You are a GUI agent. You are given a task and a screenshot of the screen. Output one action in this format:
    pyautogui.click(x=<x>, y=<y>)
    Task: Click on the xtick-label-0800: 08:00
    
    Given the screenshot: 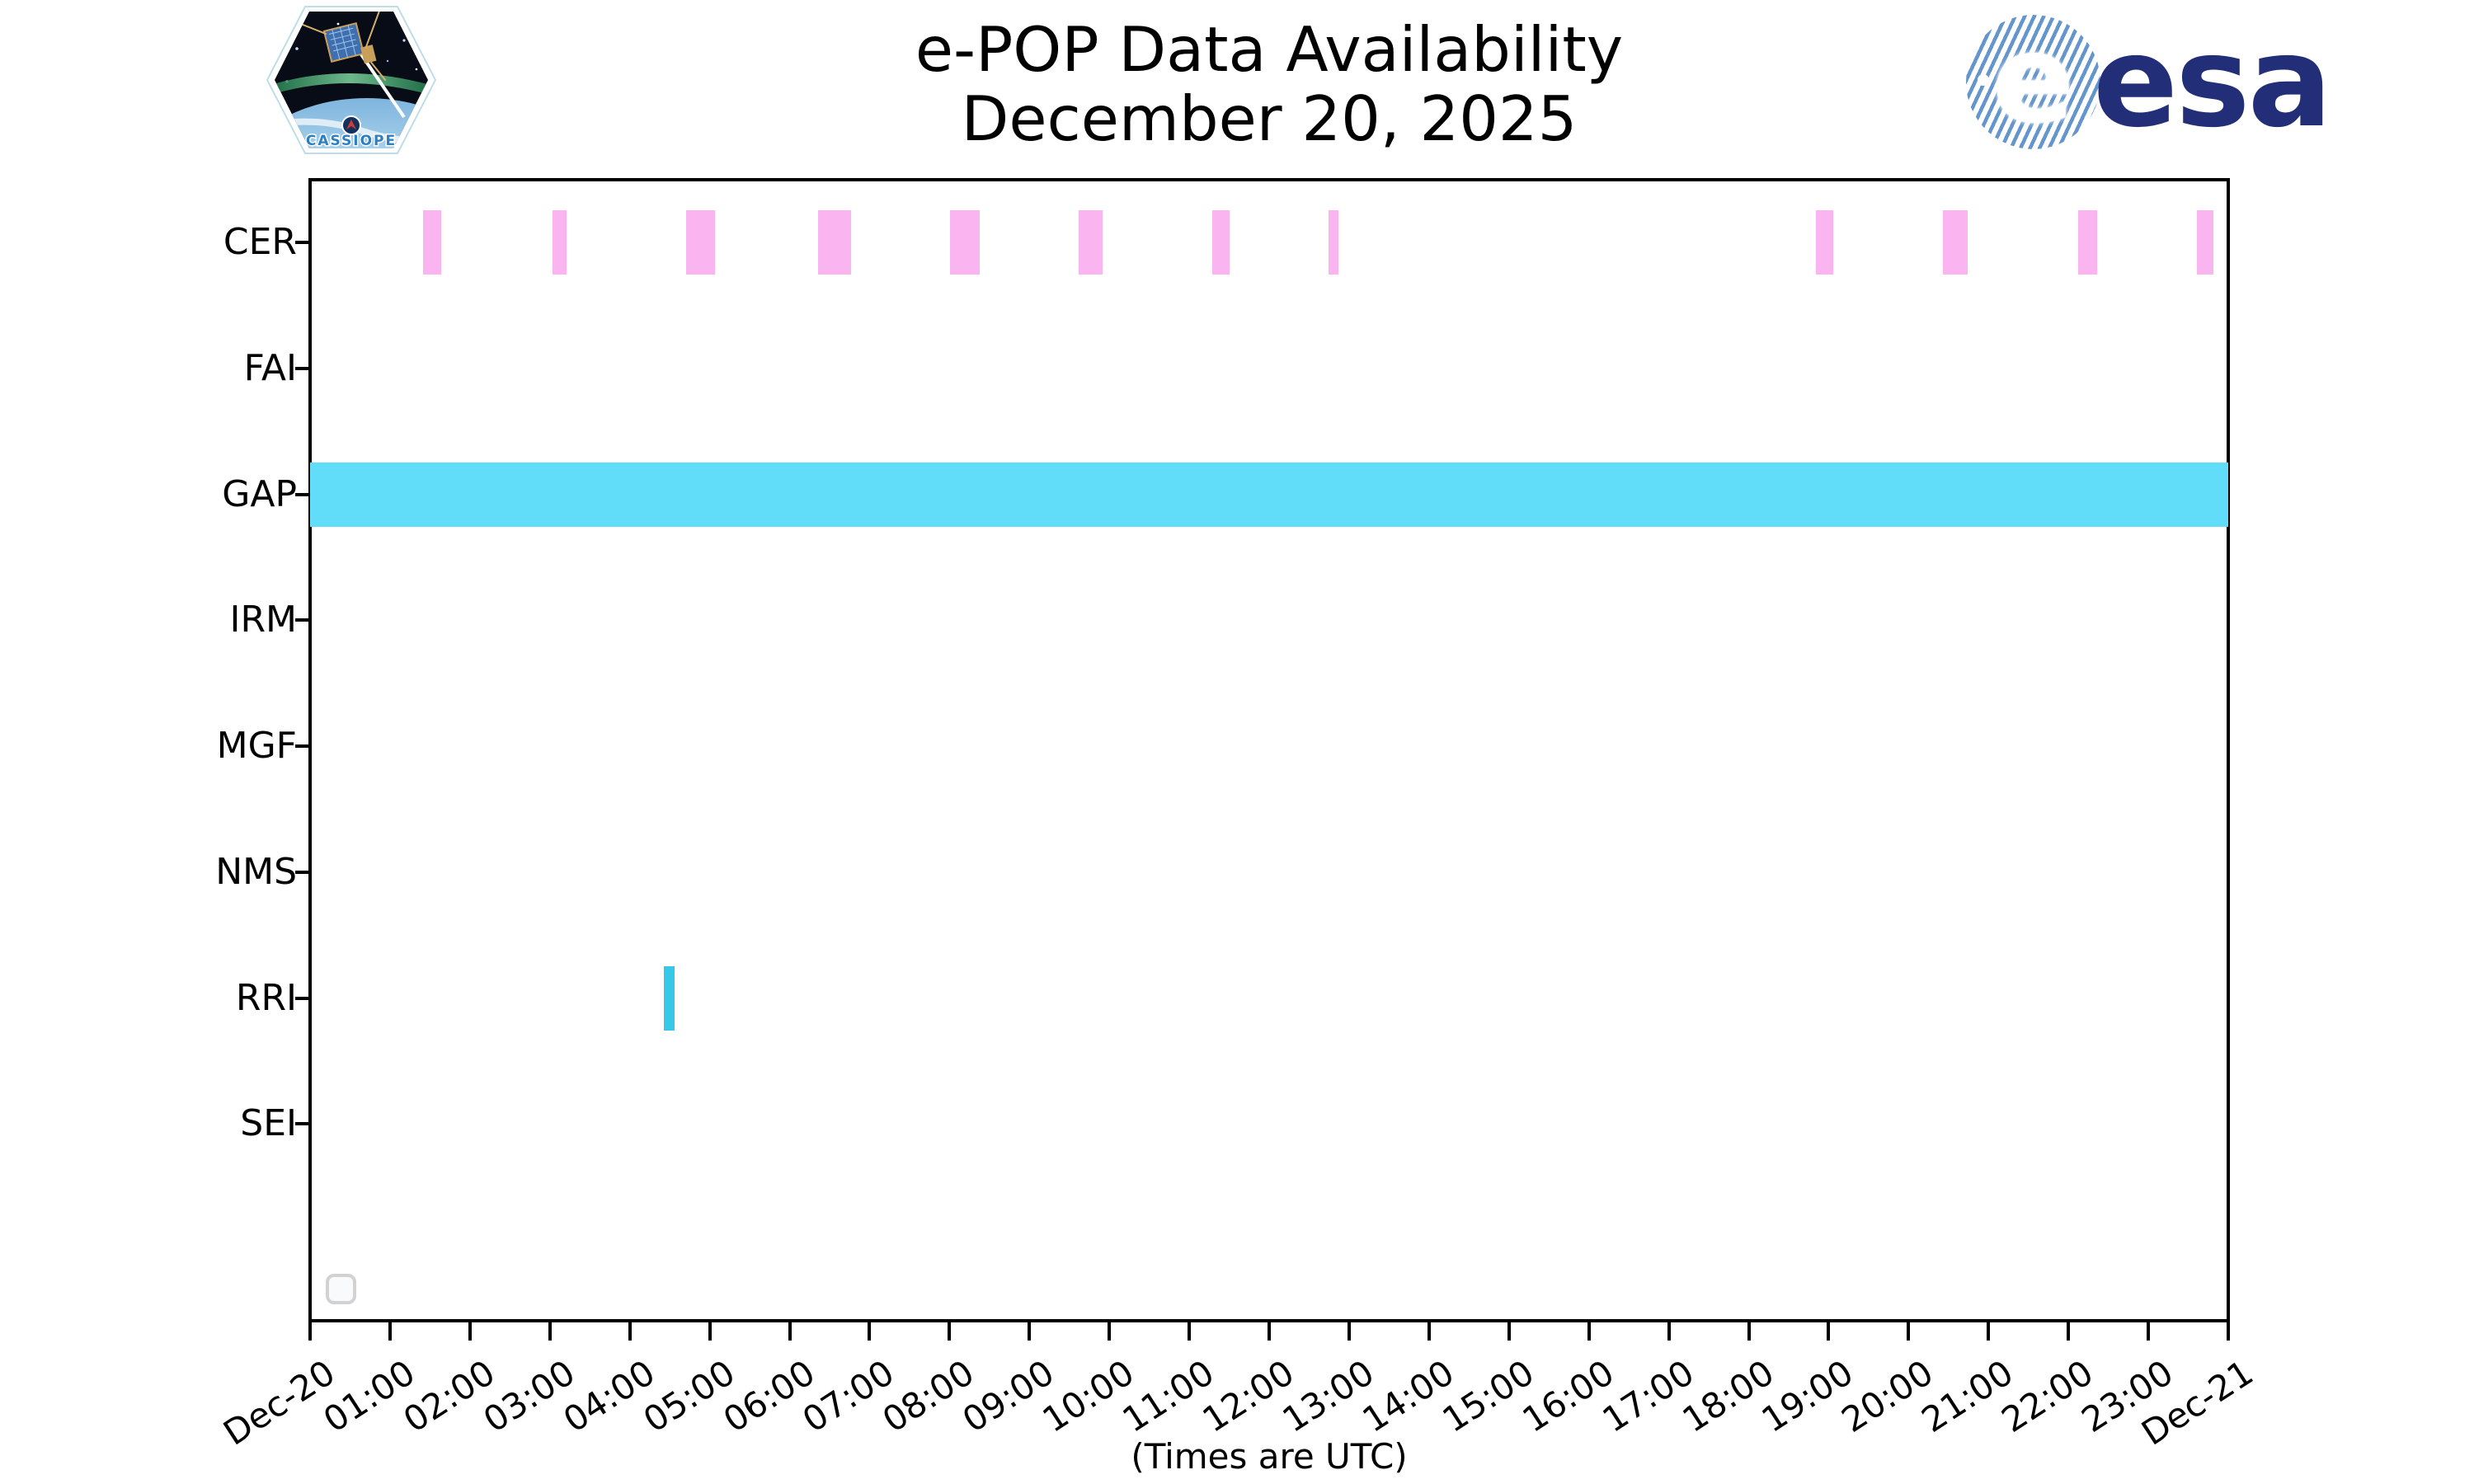 What is the action you would take?
    pyautogui.click(x=928, y=1396)
    